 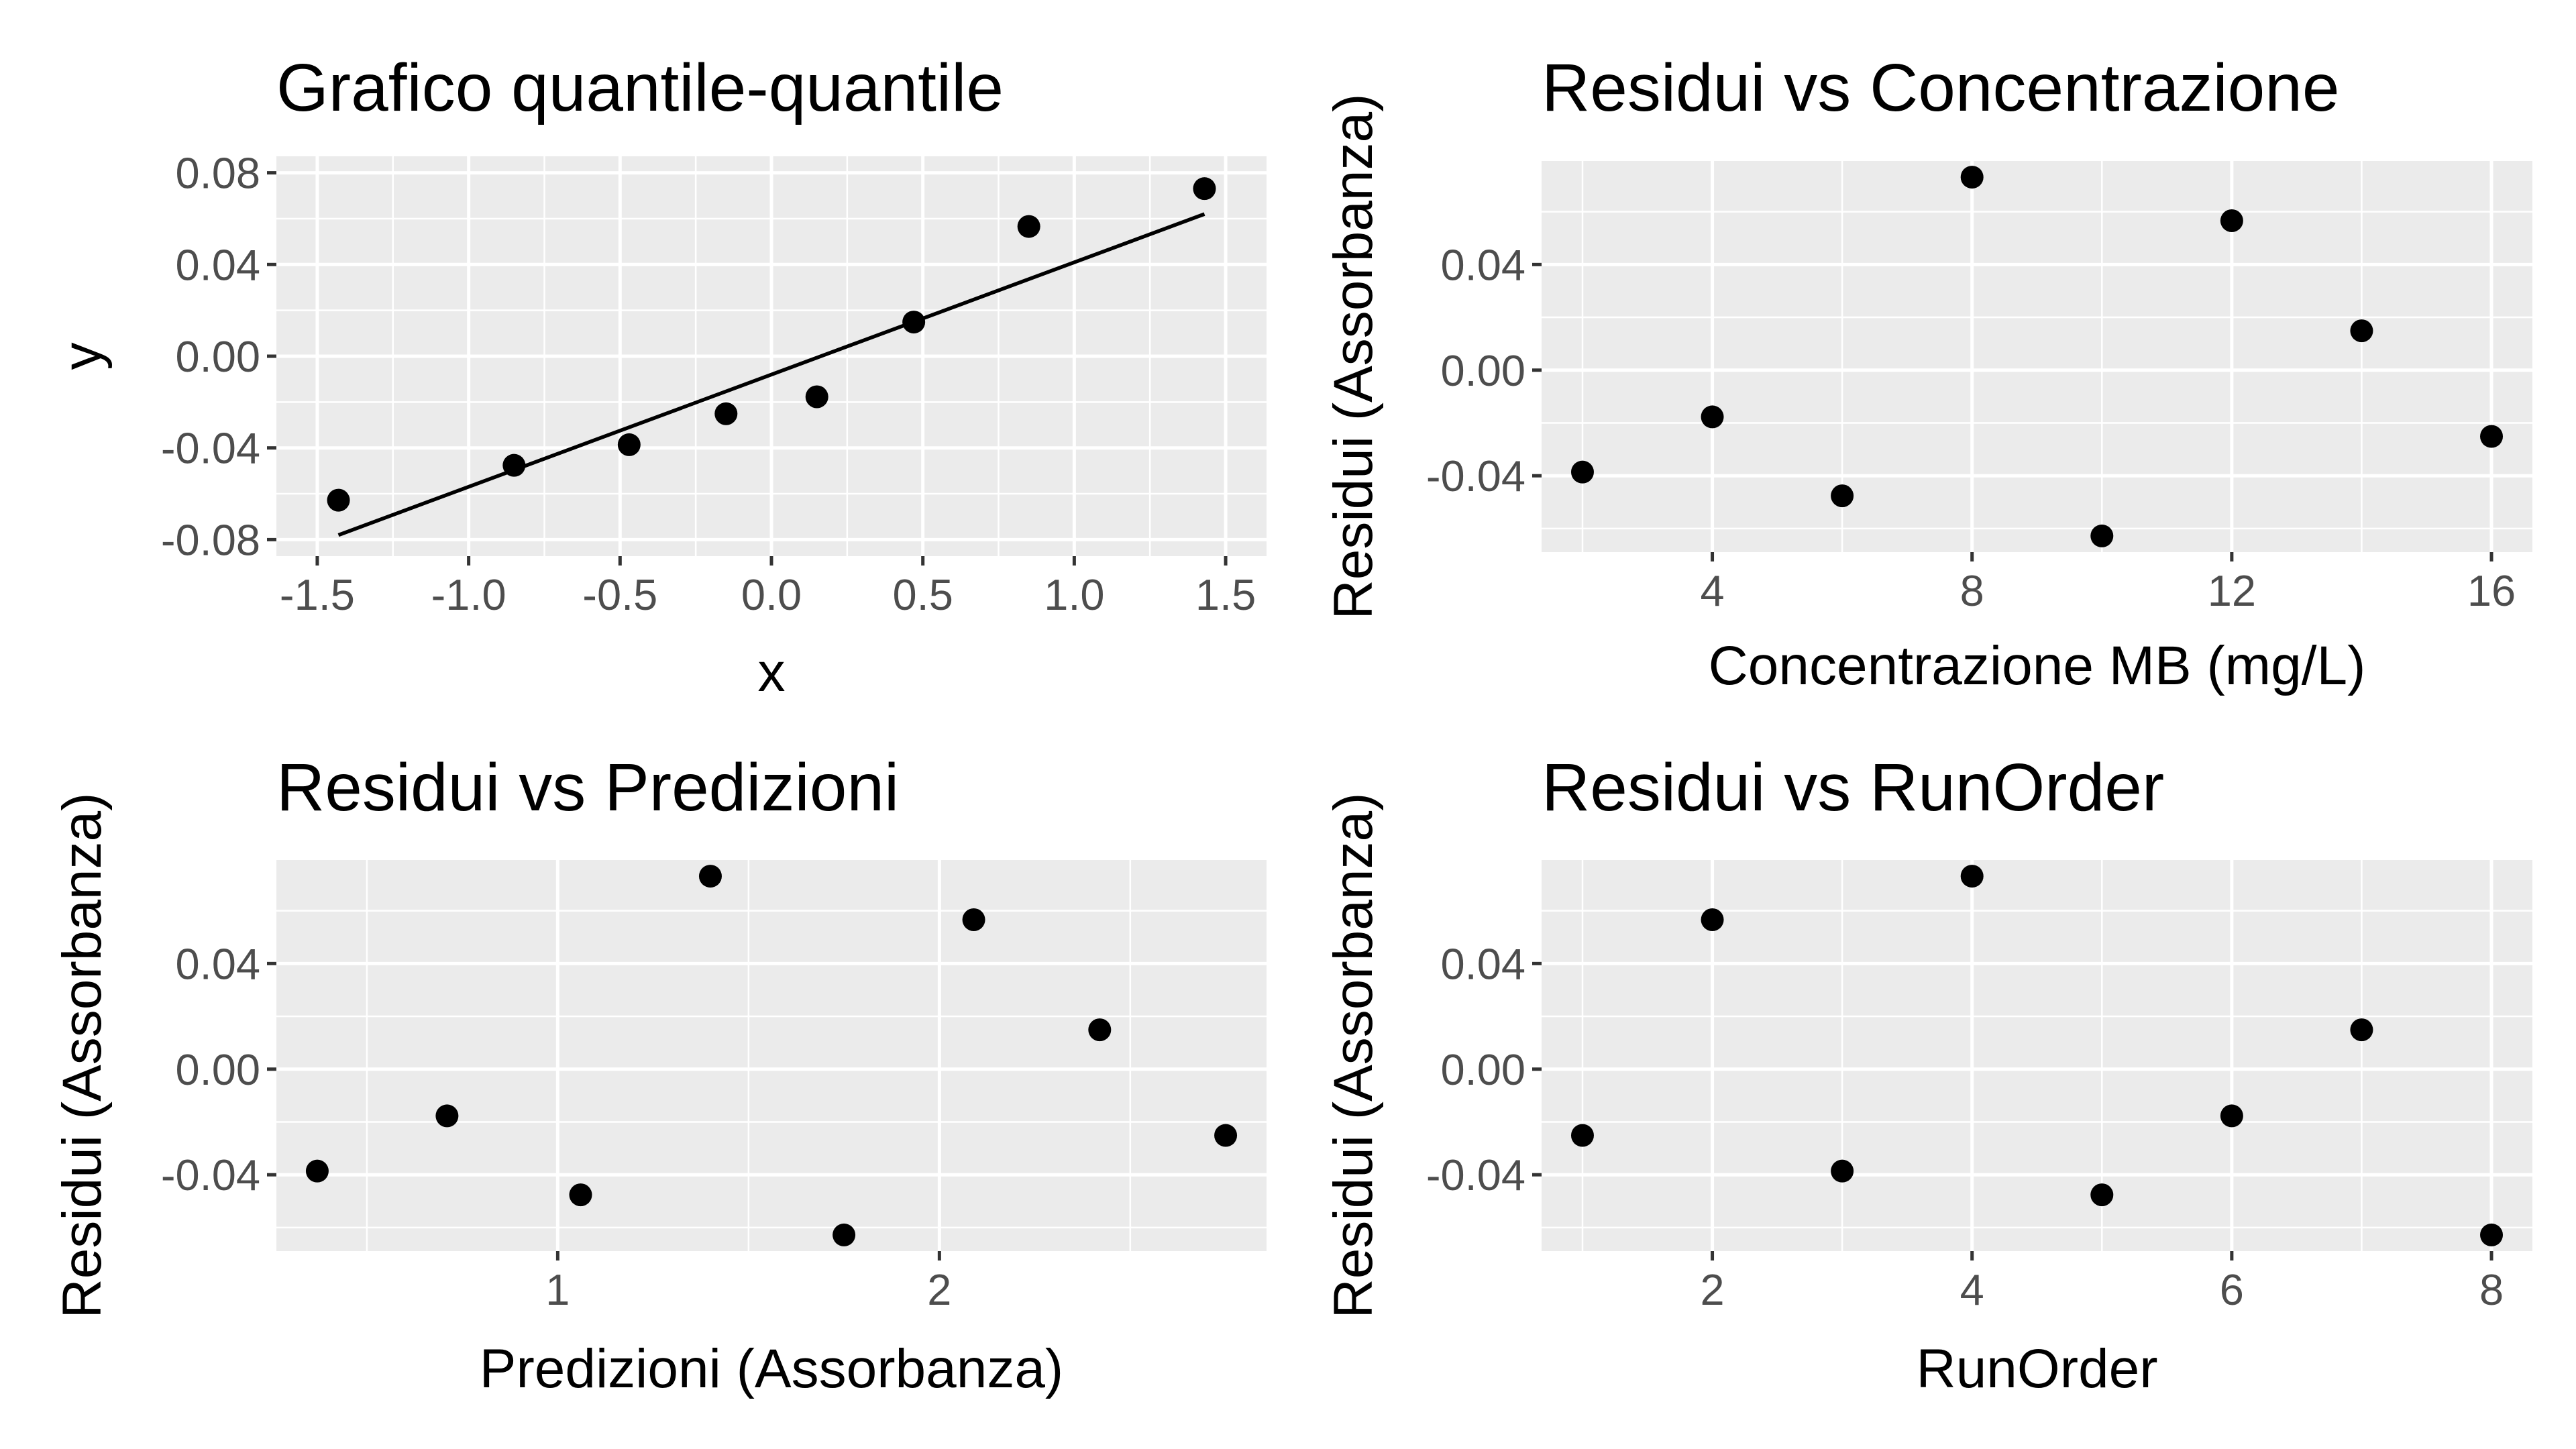 I want to click on chart-title: Grafico quantile-quantile, so click(x=640, y=87).